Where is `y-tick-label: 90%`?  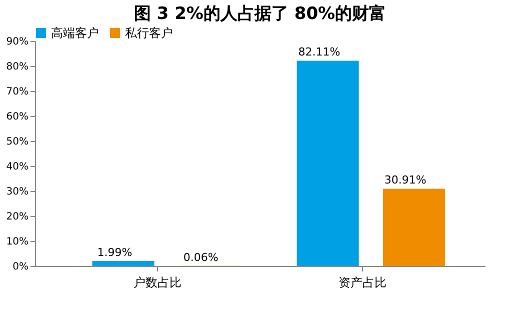 y-tick-label: 90% is located at coordinates (17, 42).